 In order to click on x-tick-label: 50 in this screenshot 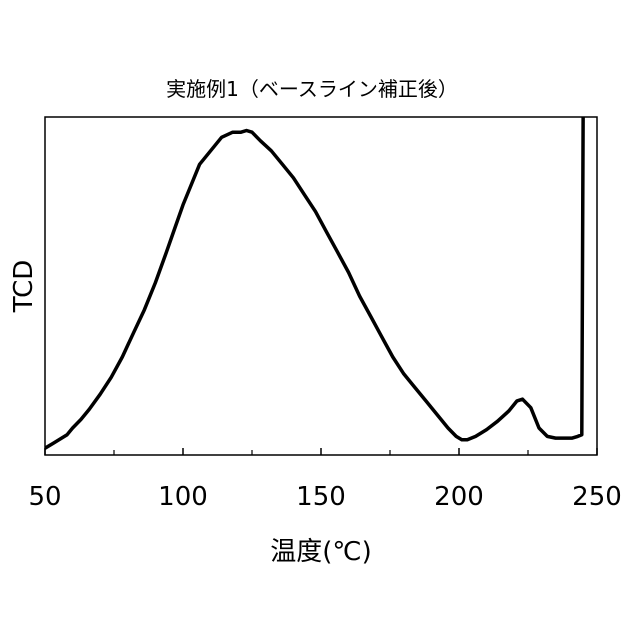, I will do `click(44, 497)`.